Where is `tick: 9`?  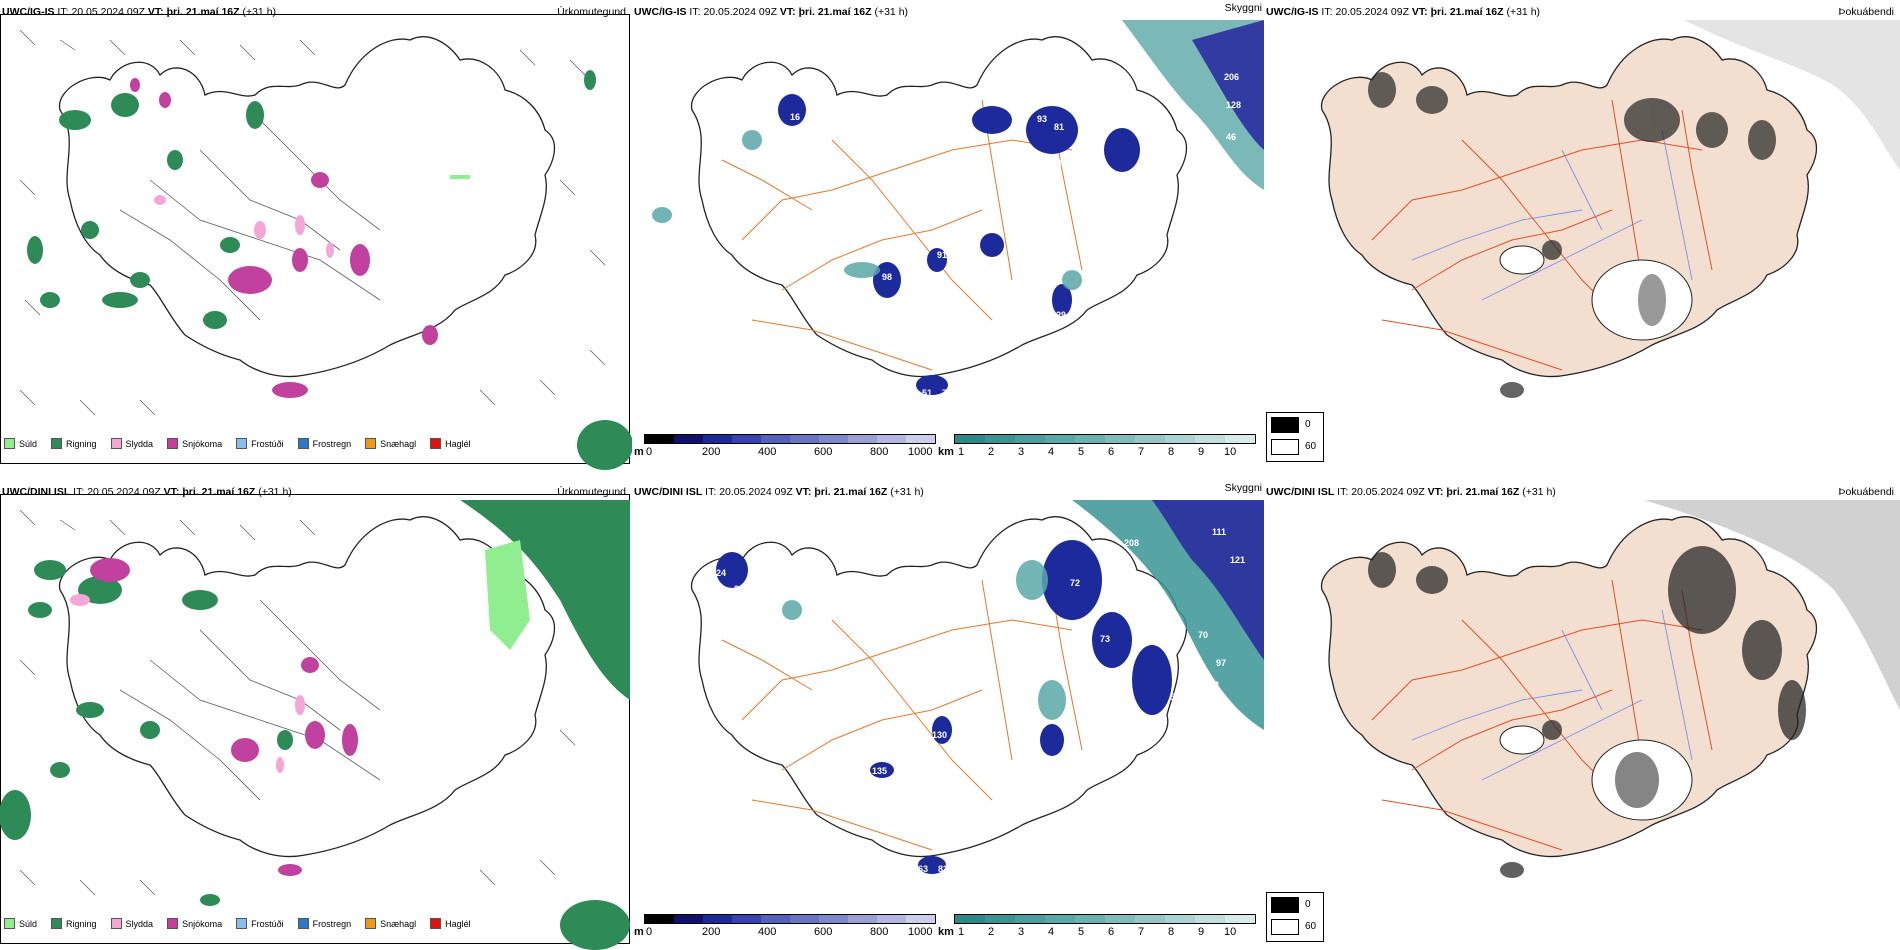
tick: 9 is located at coordinates (1201, 452).